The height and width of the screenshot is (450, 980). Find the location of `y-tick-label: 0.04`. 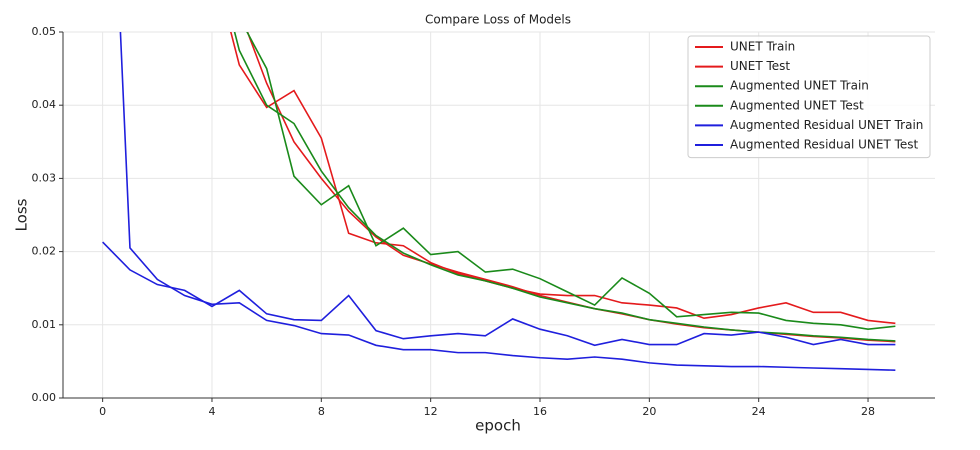

y-tick-label: 0.04 is located at coordinates (44, 104).